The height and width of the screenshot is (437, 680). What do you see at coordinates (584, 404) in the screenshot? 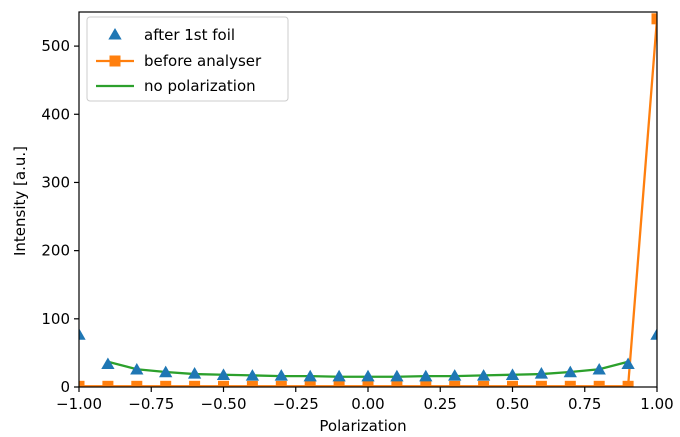
I see `x-tick-label: 0.75` at bounding box center [584, 404].